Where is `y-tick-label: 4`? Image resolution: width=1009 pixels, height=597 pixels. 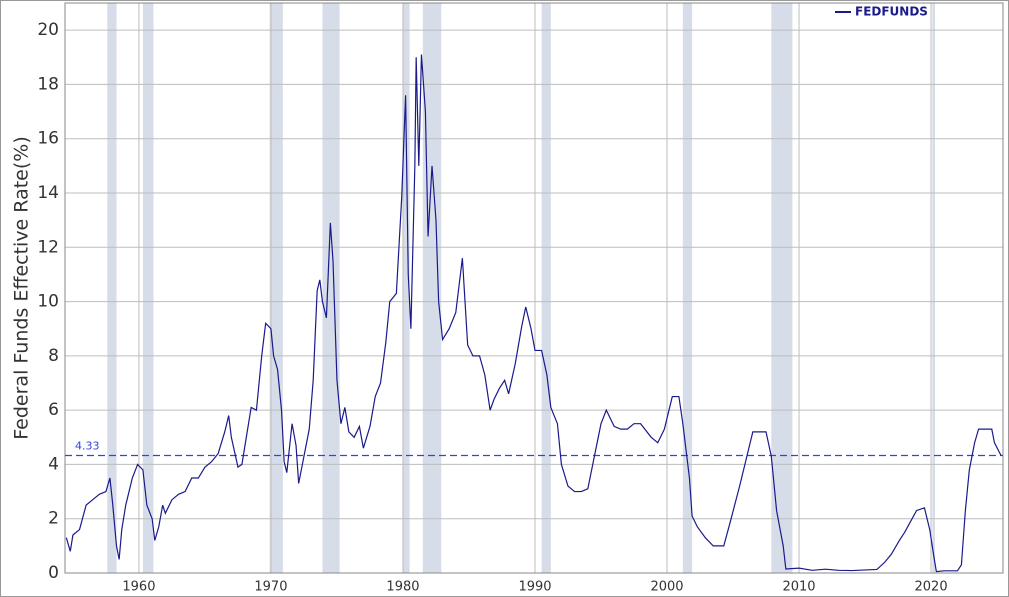 y-tick-label: 4 is located at coordinates (53, 464).